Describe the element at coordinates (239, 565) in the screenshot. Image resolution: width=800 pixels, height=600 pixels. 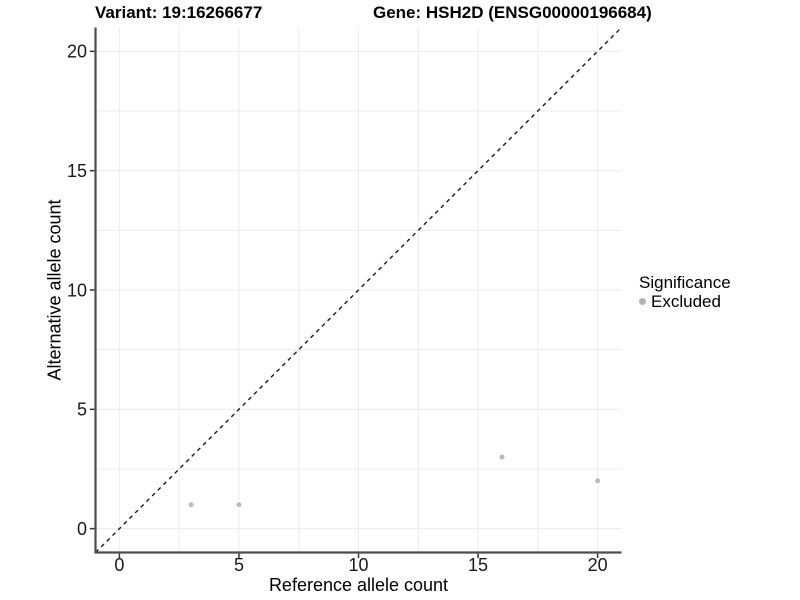
I see `x-tick-label: 5` at that location.